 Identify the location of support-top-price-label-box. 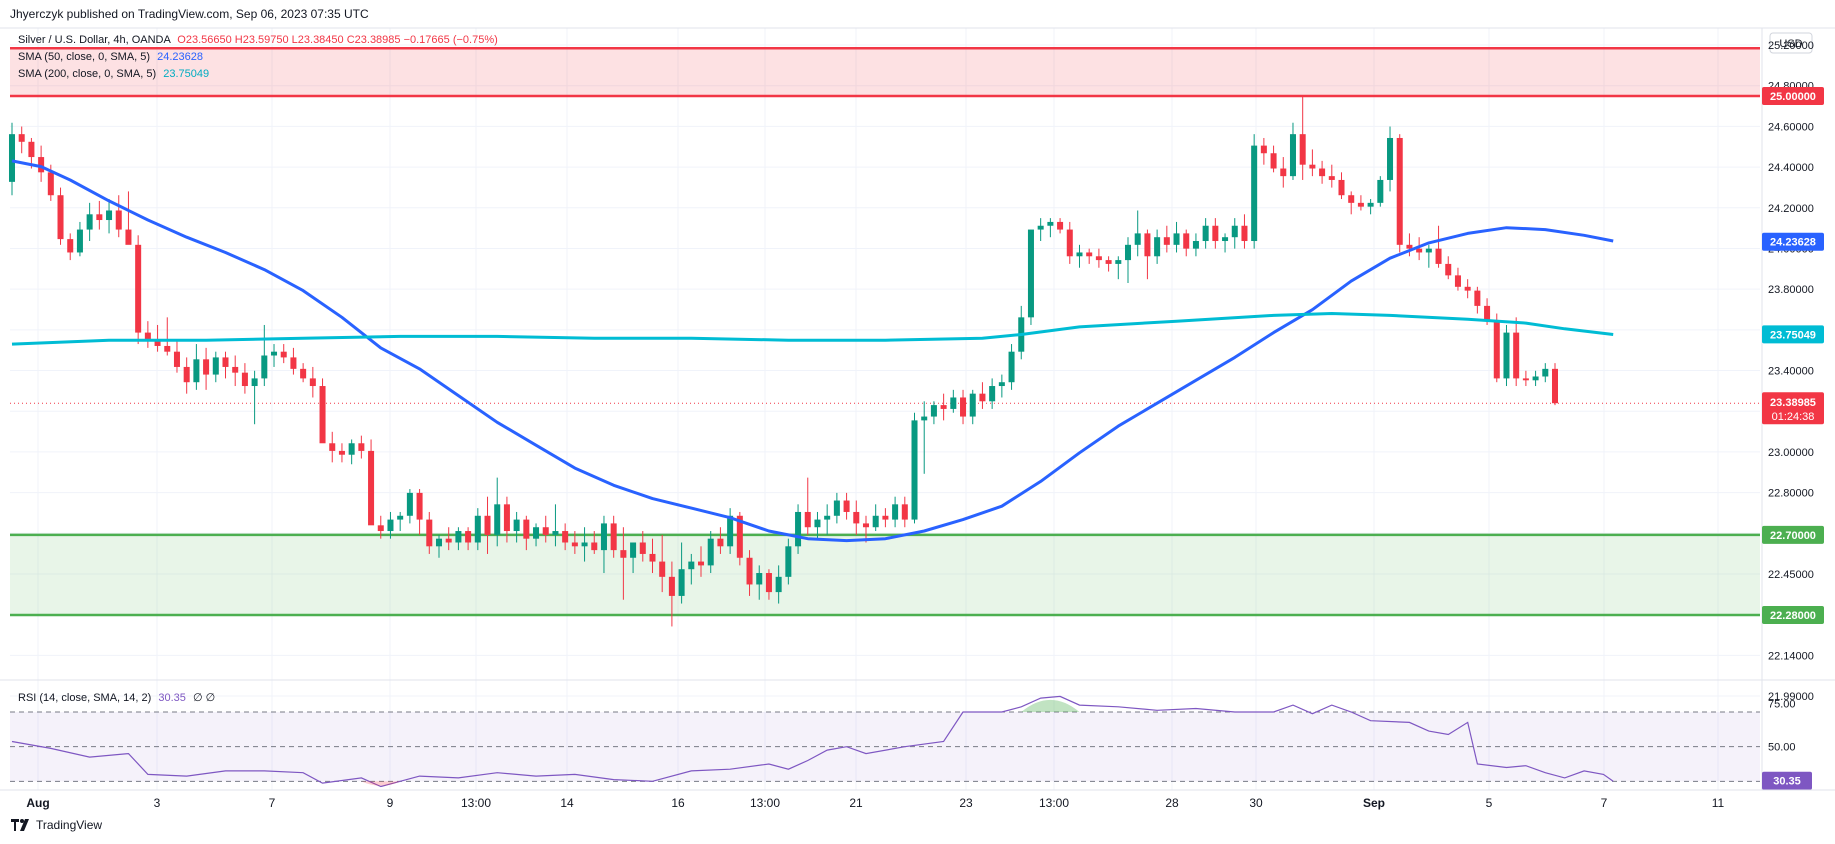
(1793, 534).